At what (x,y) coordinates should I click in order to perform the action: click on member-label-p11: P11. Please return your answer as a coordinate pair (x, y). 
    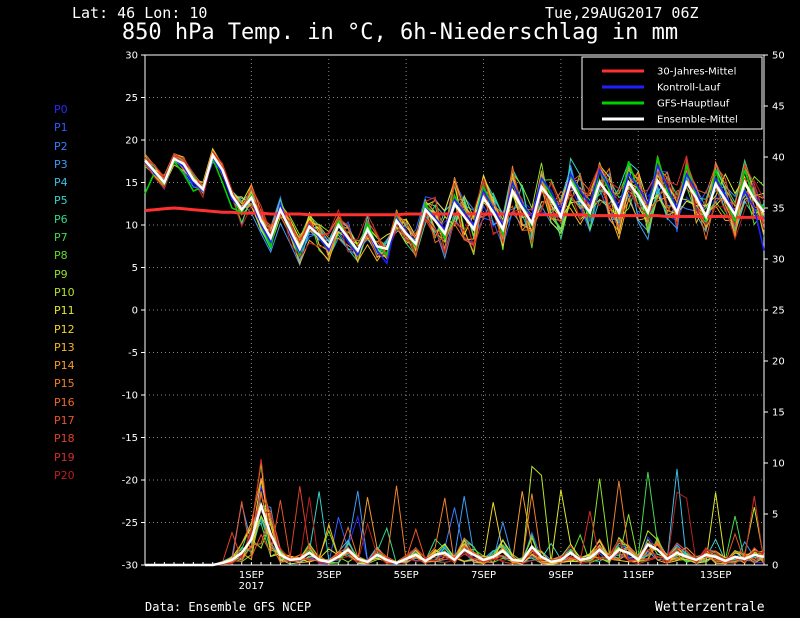
    Looking at the image, I should click on (64, 311).